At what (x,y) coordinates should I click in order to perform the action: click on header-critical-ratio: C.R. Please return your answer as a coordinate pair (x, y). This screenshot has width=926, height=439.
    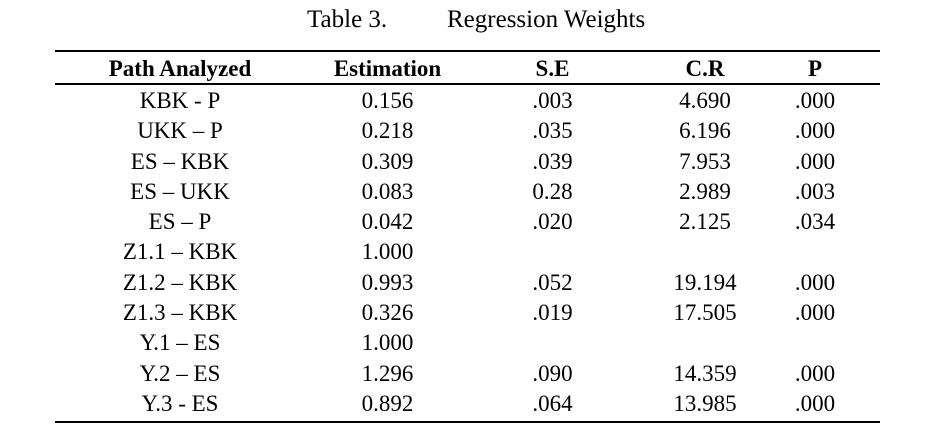
    Looking at the image, I should click on (705, 68).